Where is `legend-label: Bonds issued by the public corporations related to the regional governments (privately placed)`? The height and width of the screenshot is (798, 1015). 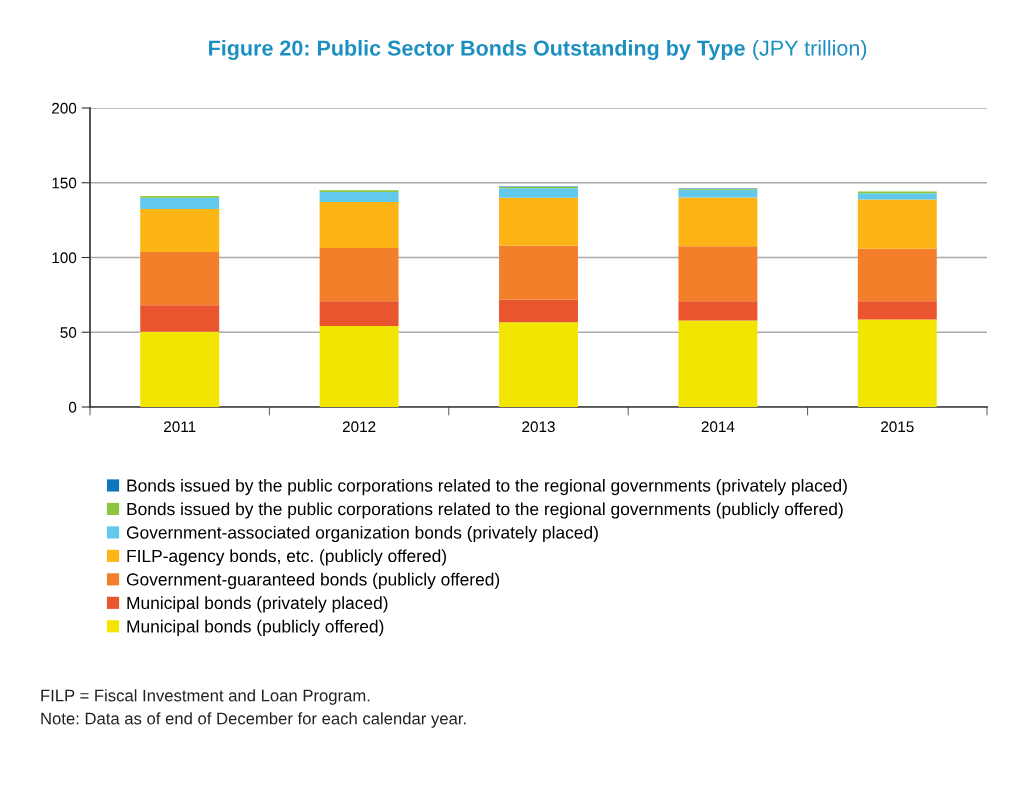 legend-label: Bonds issued by the public corporations related to the regional governments (privately placed) is located at coordinates (487, 487).